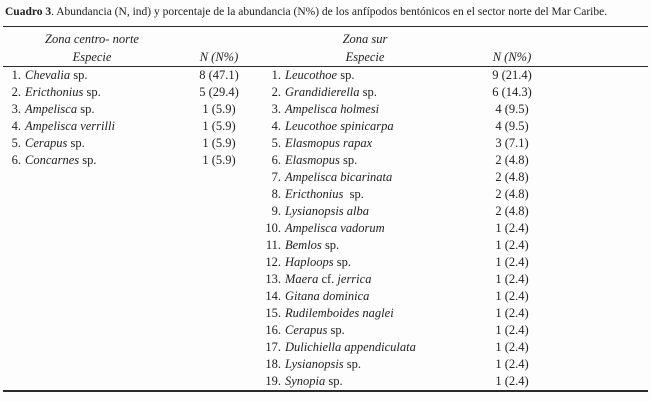 The image size is (651, 402). What do you see at coordinates (325, 382) in the screenshot?
I see `table-row: 19. Synopia sp. 1 (2.4)` at bounding box center [325, 382].